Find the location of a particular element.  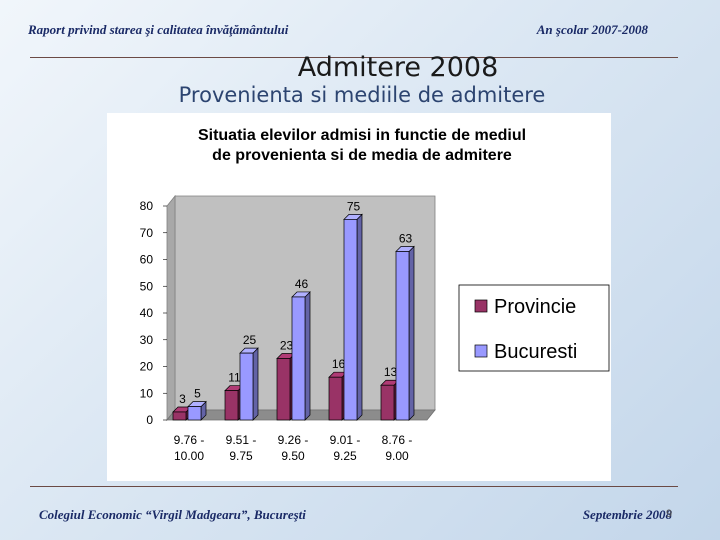

footer-divider is located at coordinates (354, 486).